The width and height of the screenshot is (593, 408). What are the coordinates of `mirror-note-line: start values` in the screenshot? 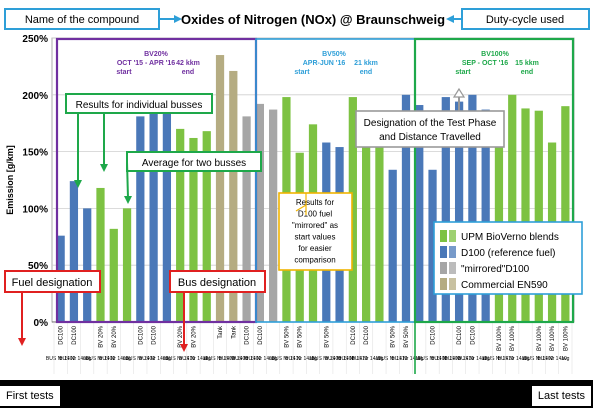 It's located at (315, 237).